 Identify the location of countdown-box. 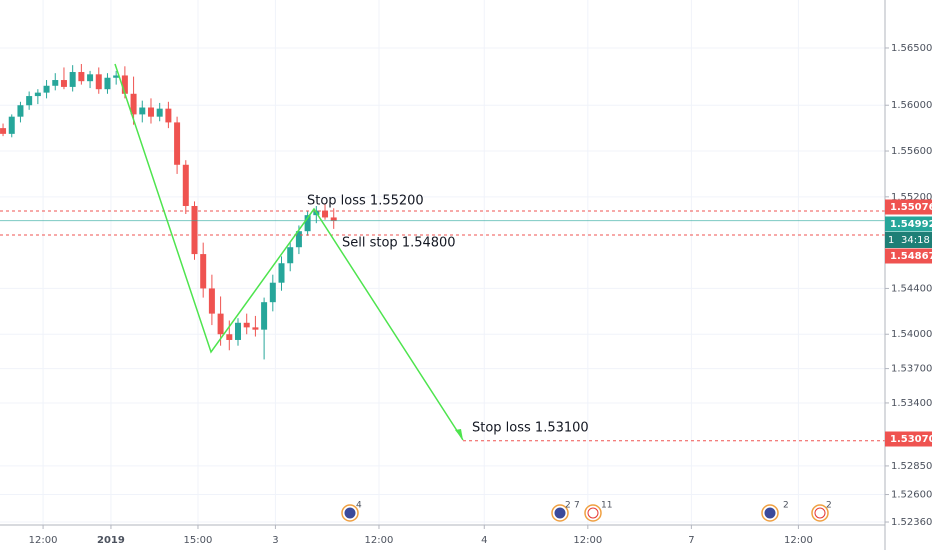
(908, 240).